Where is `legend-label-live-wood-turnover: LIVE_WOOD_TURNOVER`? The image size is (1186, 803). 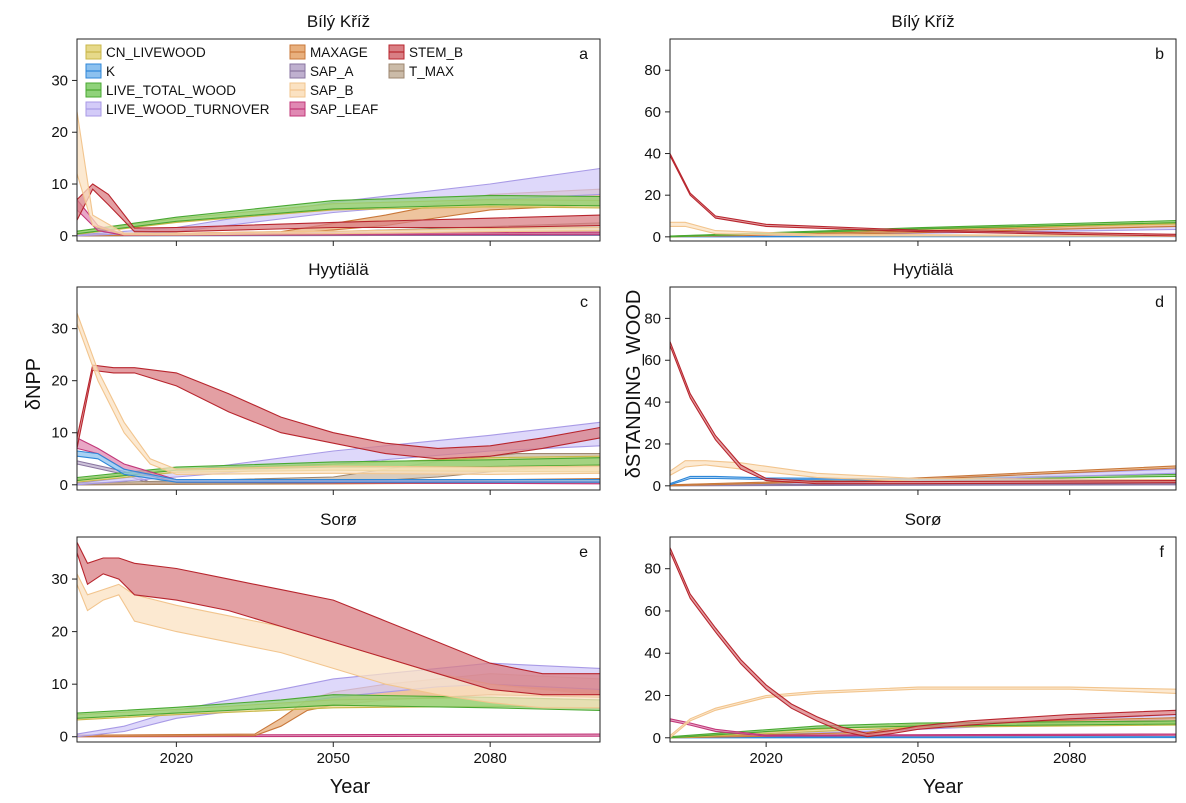
legend-label-live-wood-turnover: LIVE_WOOD_TURNOVER is located at coordinates (188, 109).